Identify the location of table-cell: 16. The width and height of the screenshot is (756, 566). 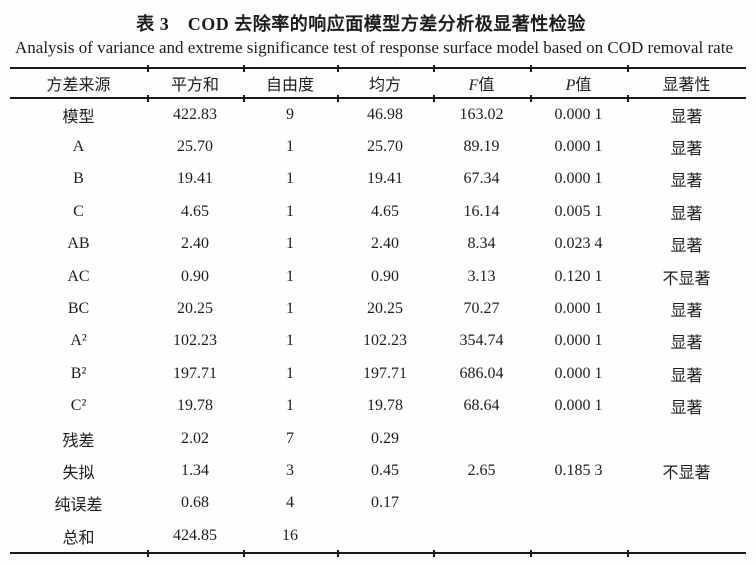
(290, 535).